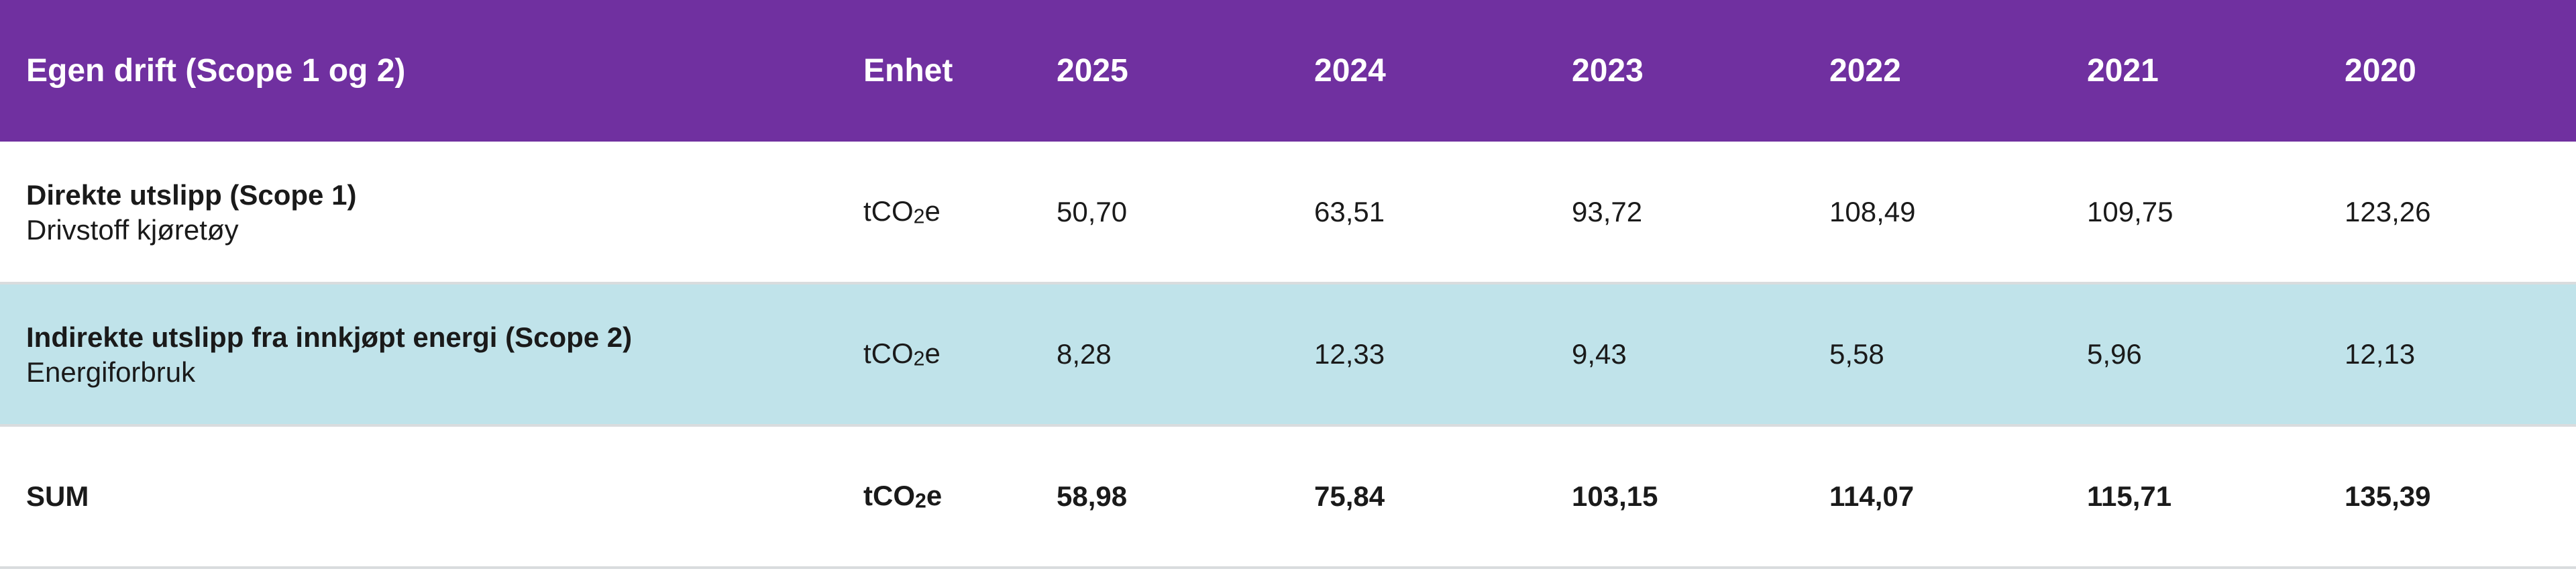 Image resolution: width=2576 pixels, height=573 pixels. I want to click on value-cell: 9,43, so click(1674, 355).